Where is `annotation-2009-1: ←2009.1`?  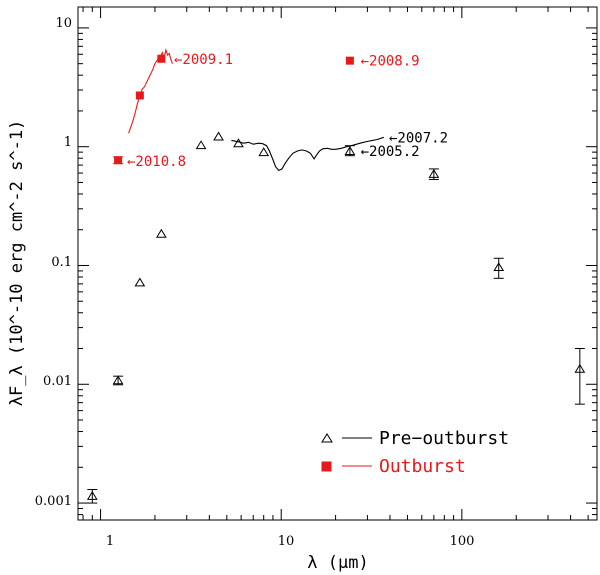 annotation-2009-1: ←2009.1 is located at coordinates (203, 60).